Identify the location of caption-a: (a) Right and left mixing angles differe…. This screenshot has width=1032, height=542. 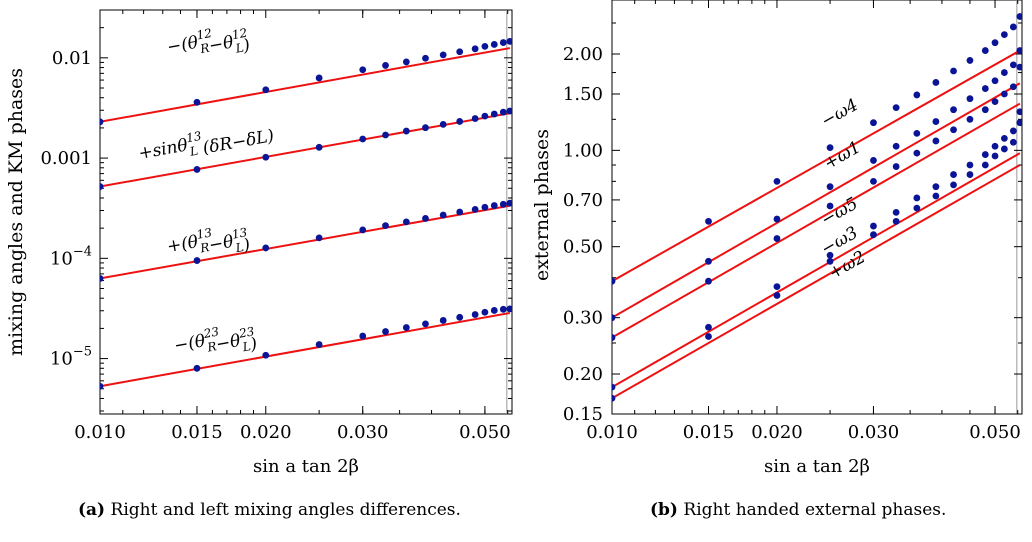
(269, 510).